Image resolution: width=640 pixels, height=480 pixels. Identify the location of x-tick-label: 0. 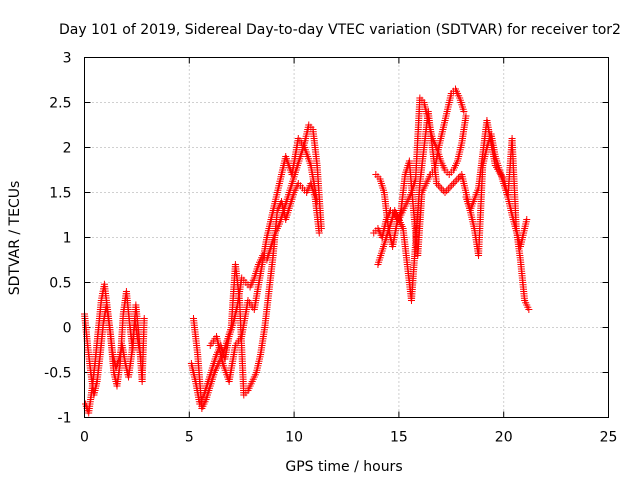
(84, 438).